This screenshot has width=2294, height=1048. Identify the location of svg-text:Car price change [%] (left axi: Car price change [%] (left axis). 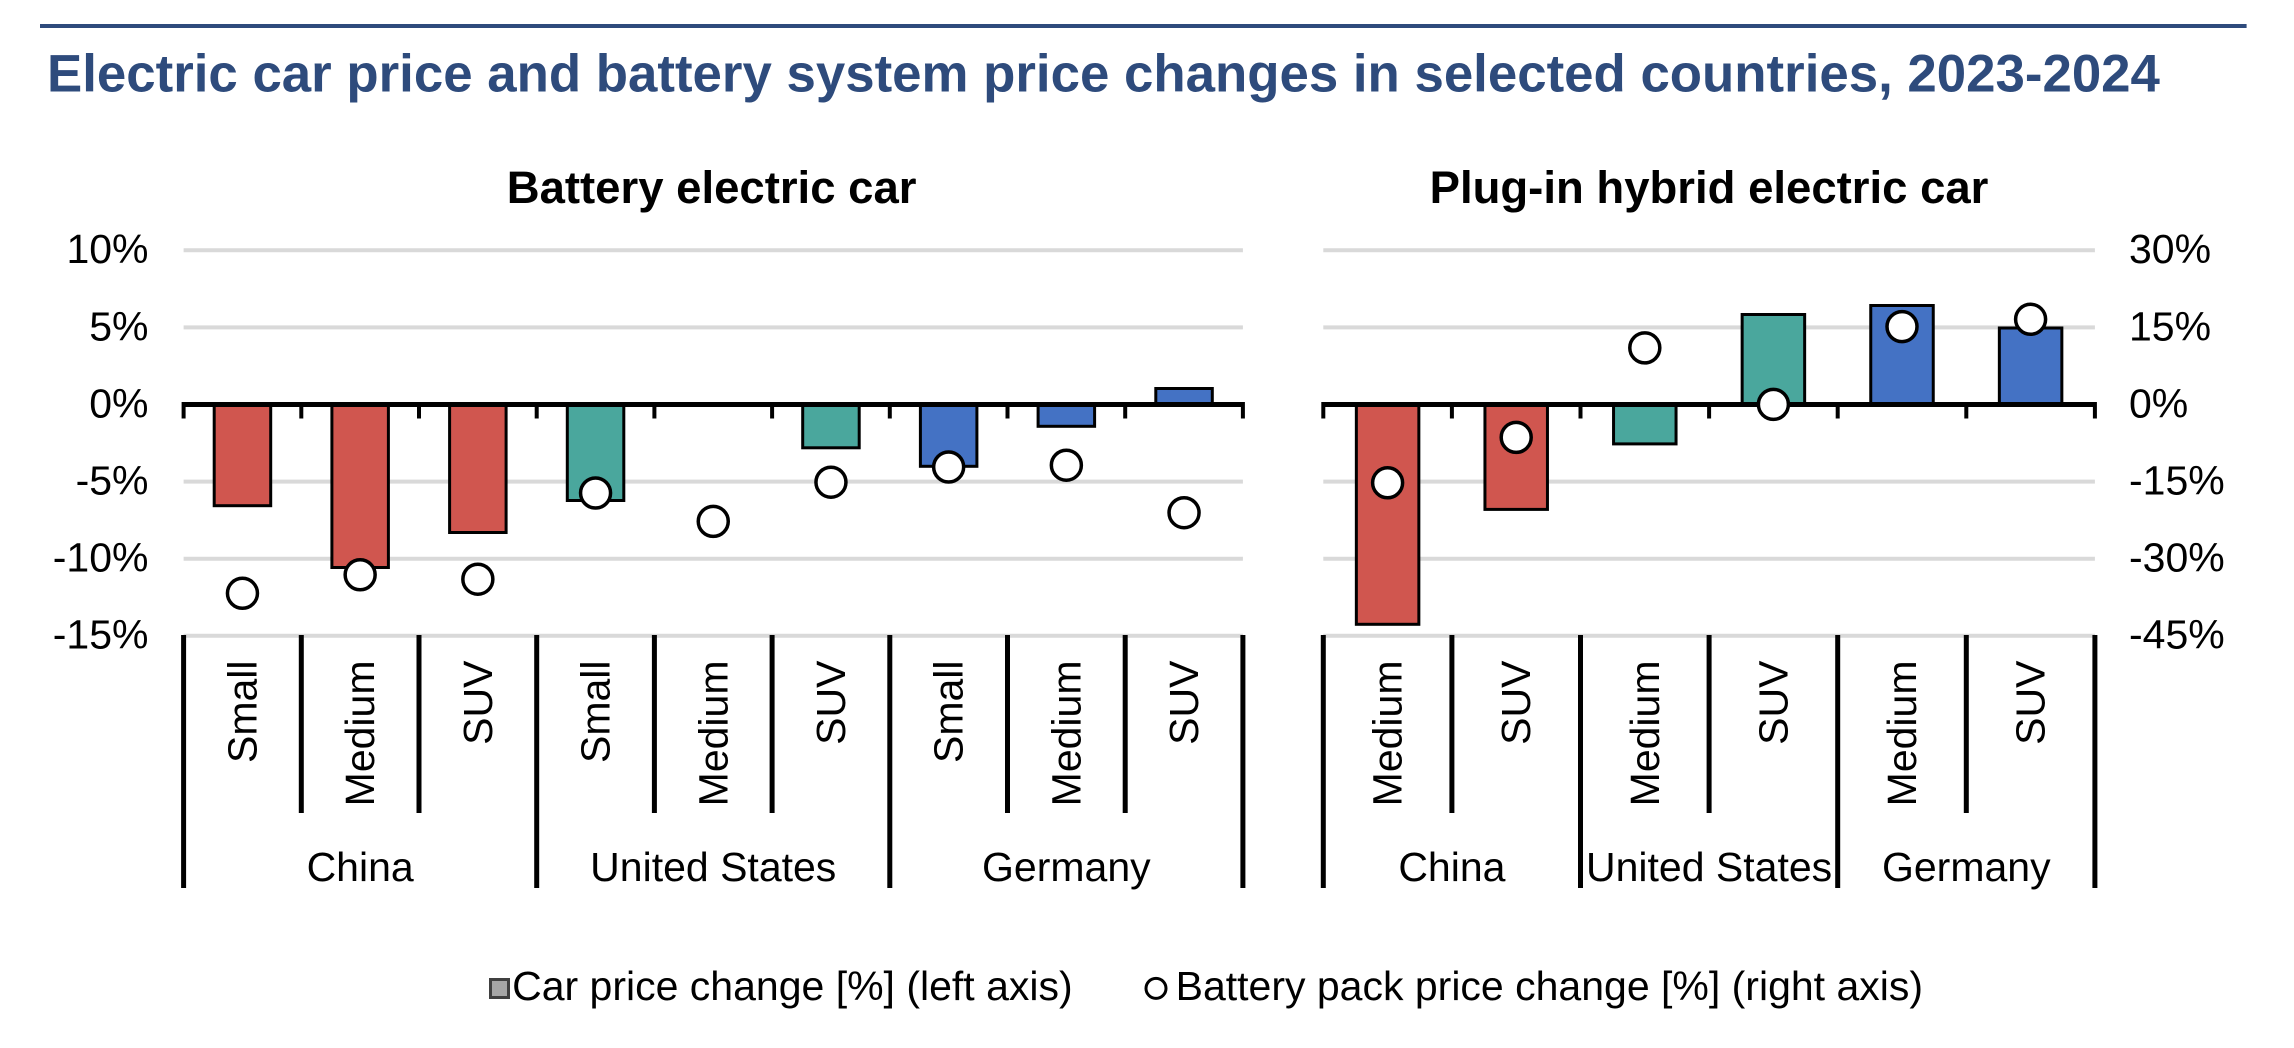
(792, 986).